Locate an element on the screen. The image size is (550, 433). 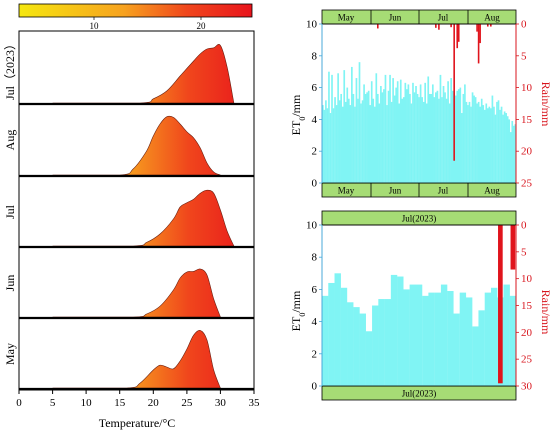
month-label: May is located at coordinates (346, 191).